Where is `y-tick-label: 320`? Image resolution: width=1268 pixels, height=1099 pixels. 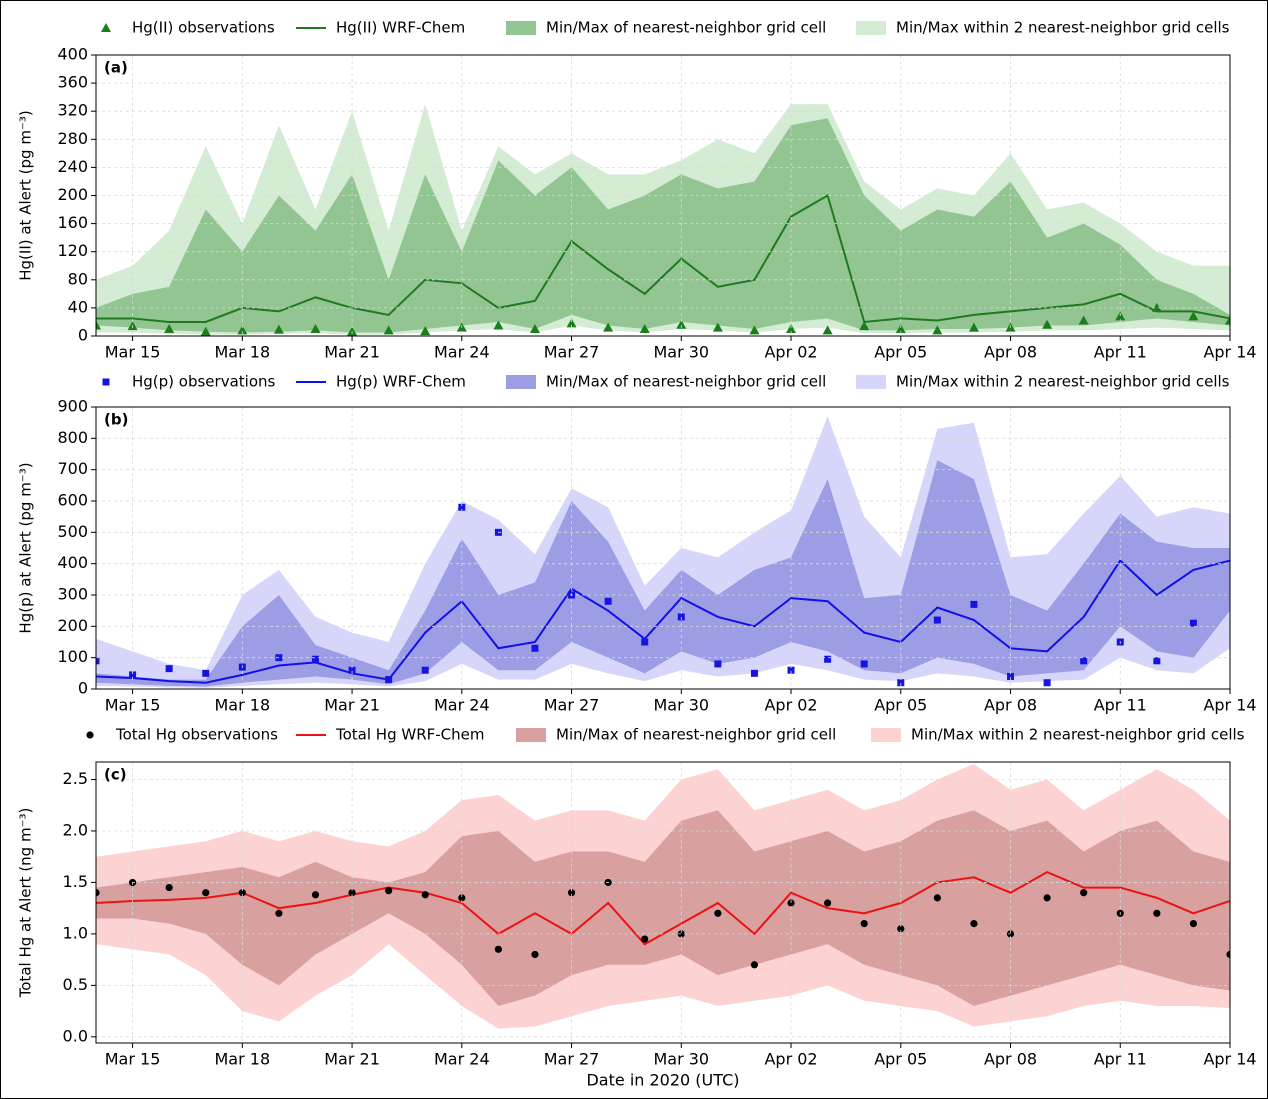 y-tick-label: 320 is located at coordinates (72, 110).